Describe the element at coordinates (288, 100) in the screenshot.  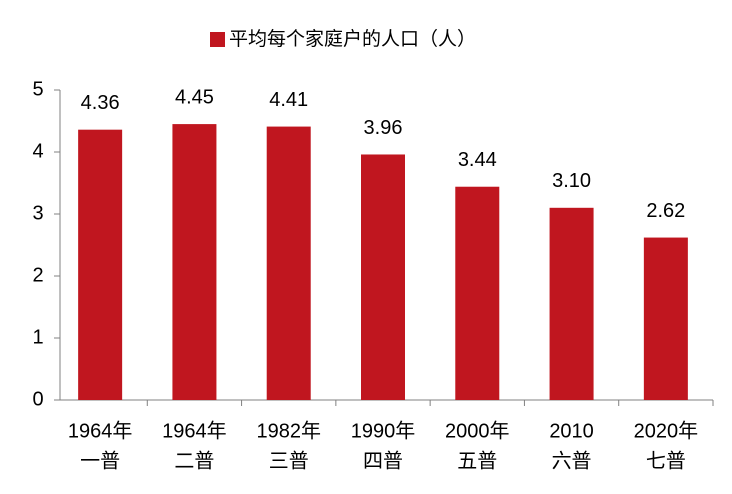
I see `value-label: 4.41` at that location.